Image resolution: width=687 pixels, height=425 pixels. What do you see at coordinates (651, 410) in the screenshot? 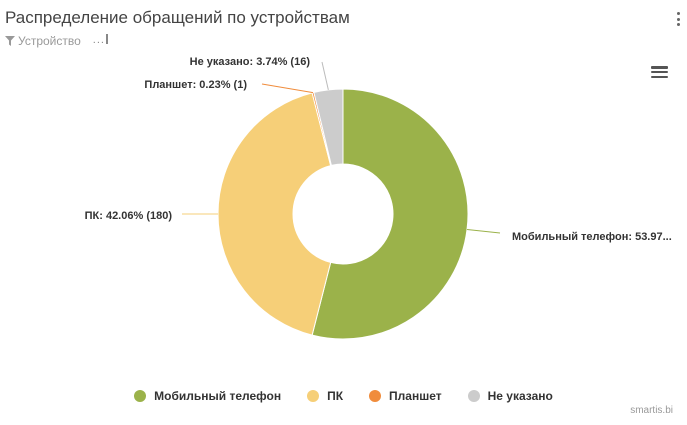
I see `credit-text: smartis.bi` at bounding box center [651, 410].